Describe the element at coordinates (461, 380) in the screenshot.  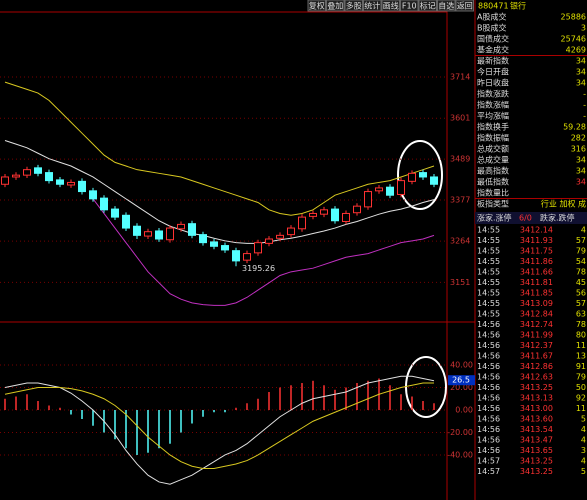
I see `current-value-box` at that location.